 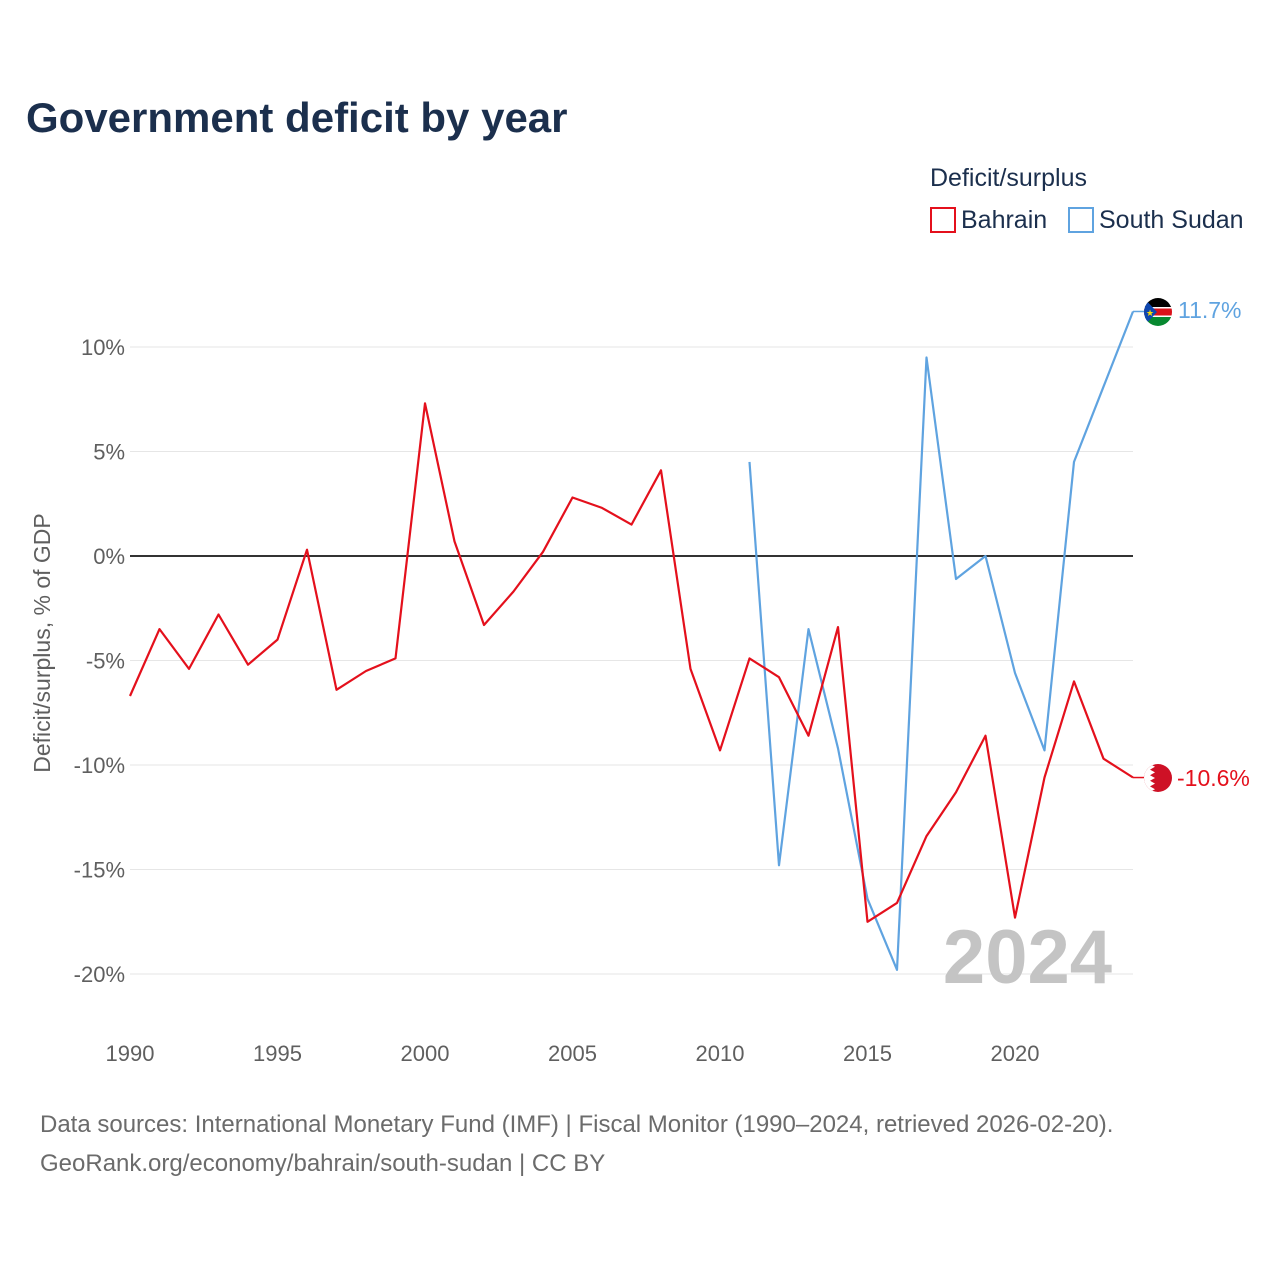 What do you see at coordinates (99, 765) in the screenshot?
I see `y-tick-label: -10%` at bounding box center [99, 765].